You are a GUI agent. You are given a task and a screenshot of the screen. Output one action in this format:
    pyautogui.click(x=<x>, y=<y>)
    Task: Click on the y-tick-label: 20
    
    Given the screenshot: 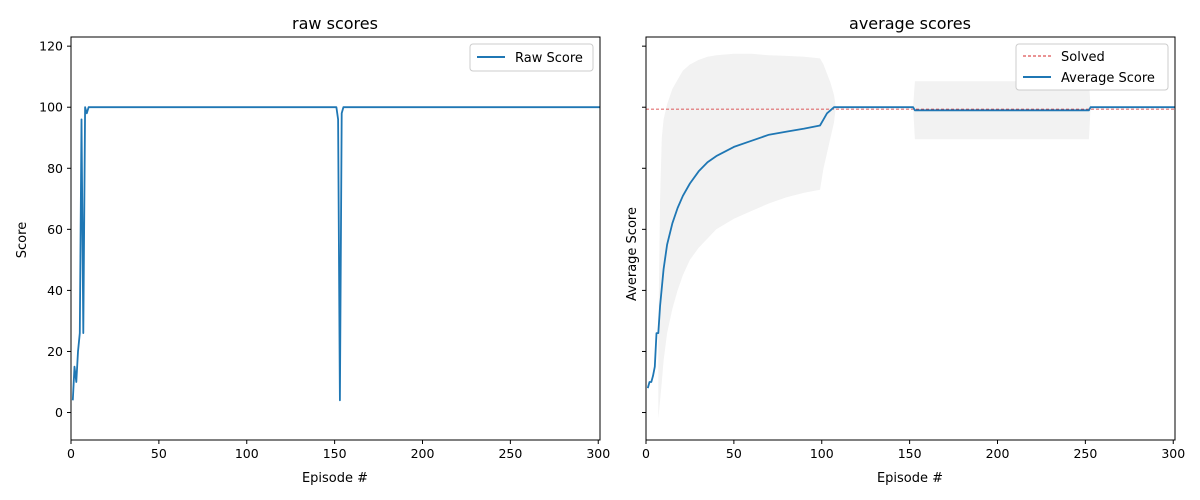 What is the action you would take?
    pyautogui.click(x=55, y=351)
    